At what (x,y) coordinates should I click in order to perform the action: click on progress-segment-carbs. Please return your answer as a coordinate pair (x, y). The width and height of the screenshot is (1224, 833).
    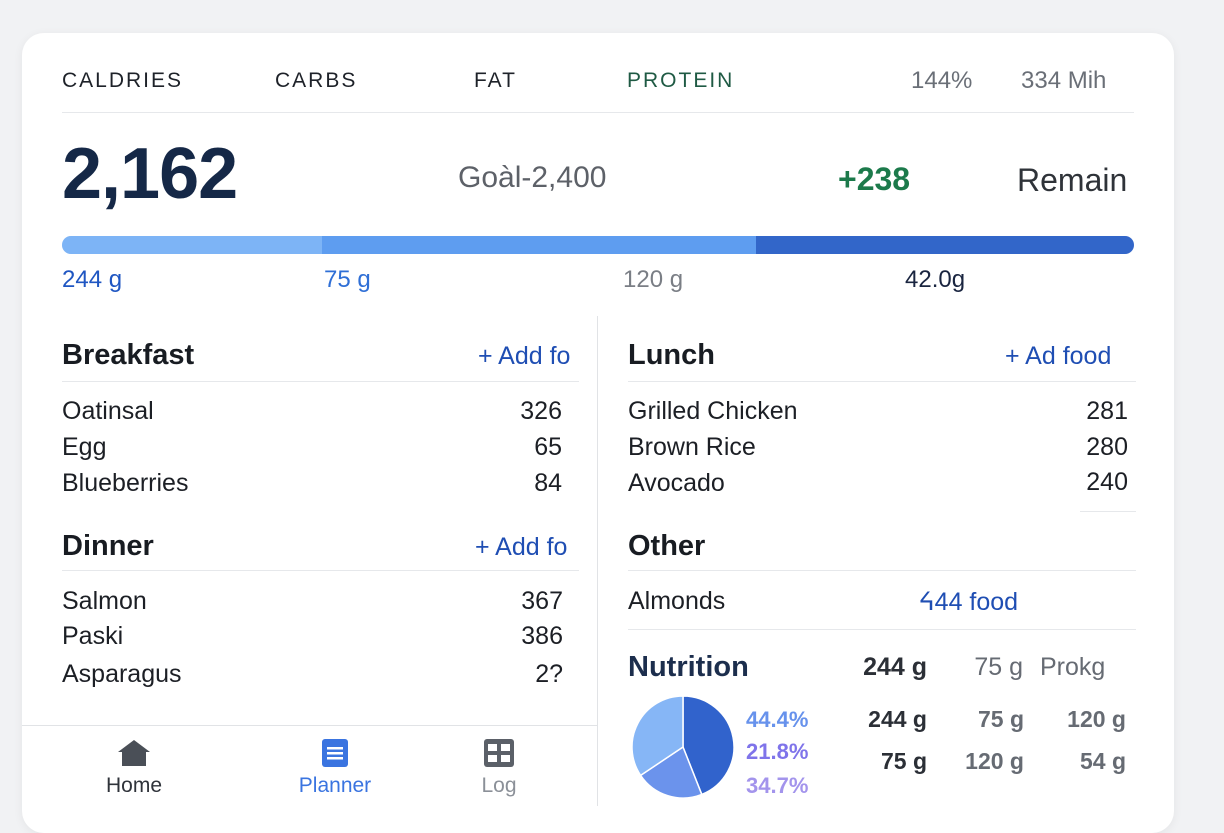
    Looking at the image, I should click on (192, 245).